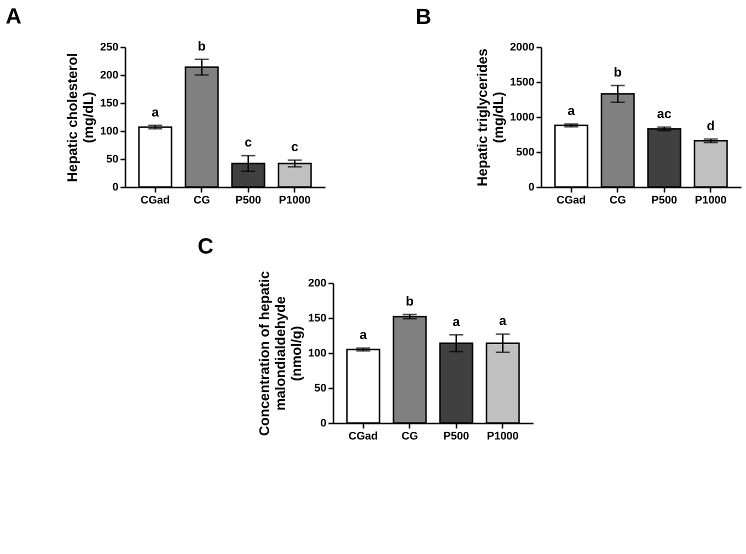 This screenshot has height=554, width=746. What do you see at coordinates (522, 118) in the screenshot?
I see `y-tick-label: 1000` at bounding box center [522, 118].